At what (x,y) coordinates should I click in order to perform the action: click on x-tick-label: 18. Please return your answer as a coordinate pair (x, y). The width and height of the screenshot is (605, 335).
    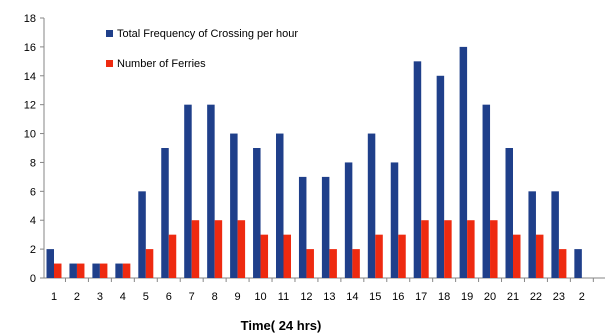
    Looking at the image, I should click on (444, 297).